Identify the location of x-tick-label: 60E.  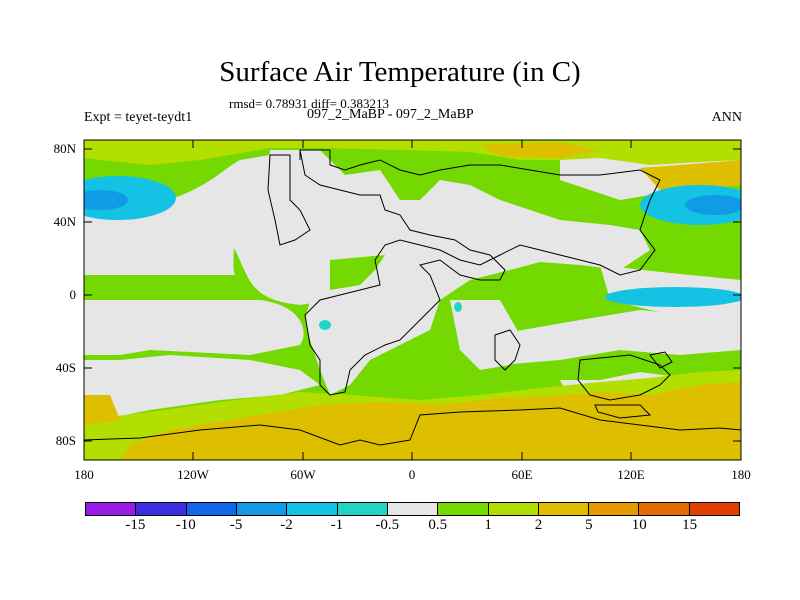
(522, 474).